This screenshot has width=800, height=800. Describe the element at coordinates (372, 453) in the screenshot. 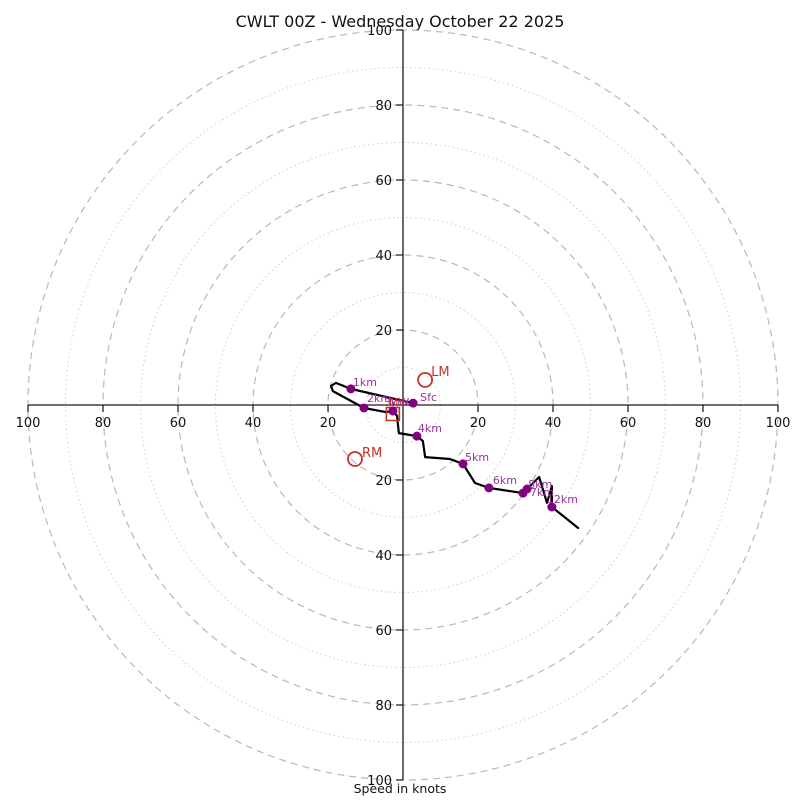

I see `storm-motion-rm-label: RM` at that location.